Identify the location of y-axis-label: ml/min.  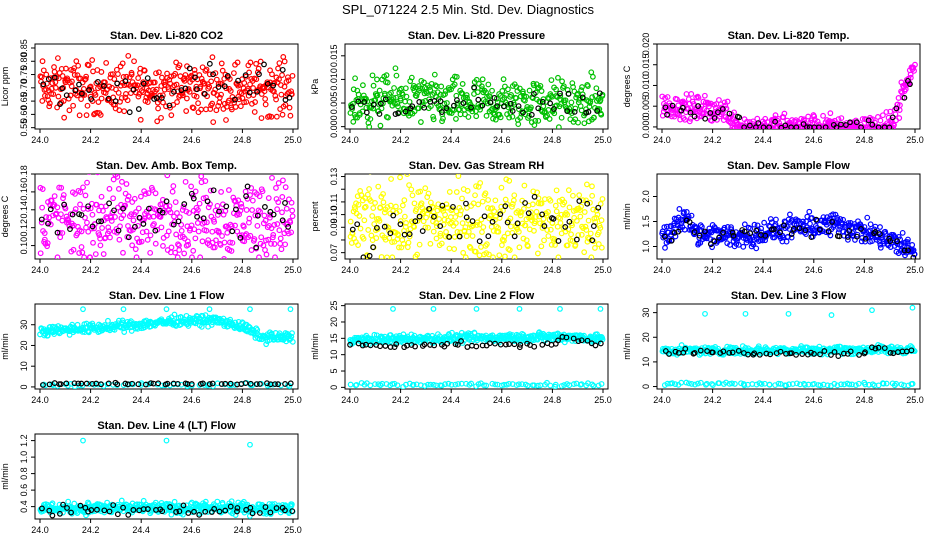
(5, 346).